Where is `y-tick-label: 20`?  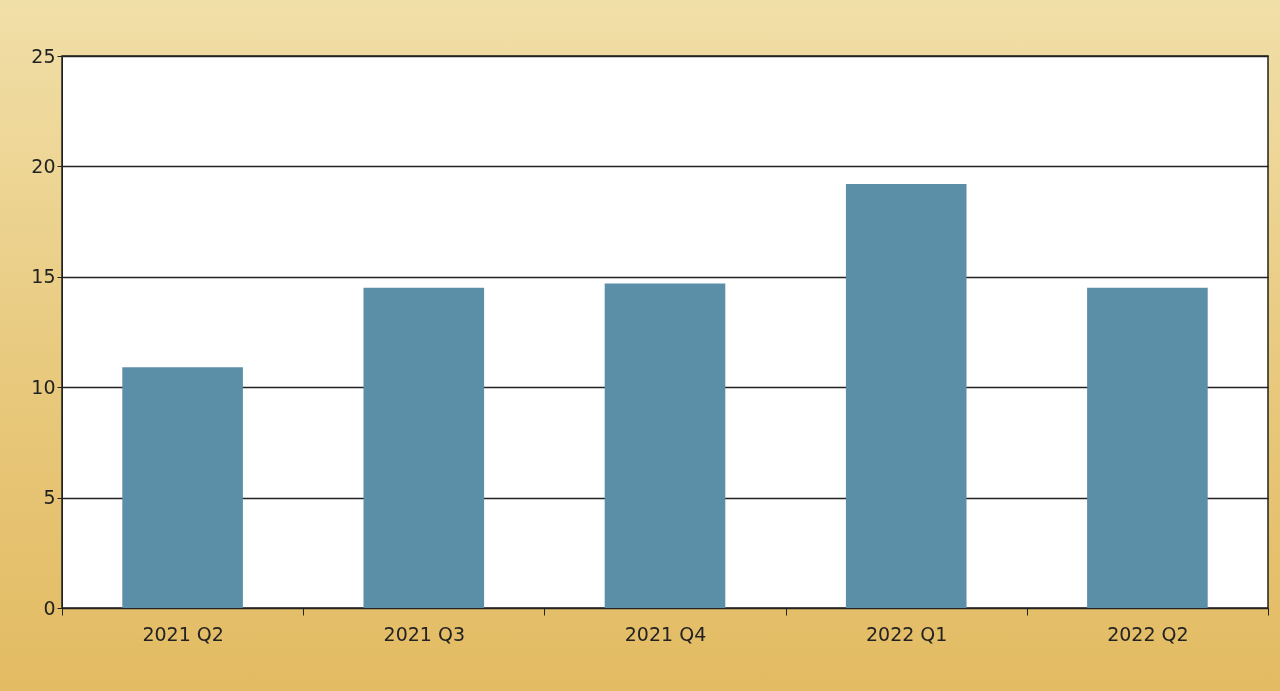 y-tick-label: 20 is located at coordinates (43, 165).